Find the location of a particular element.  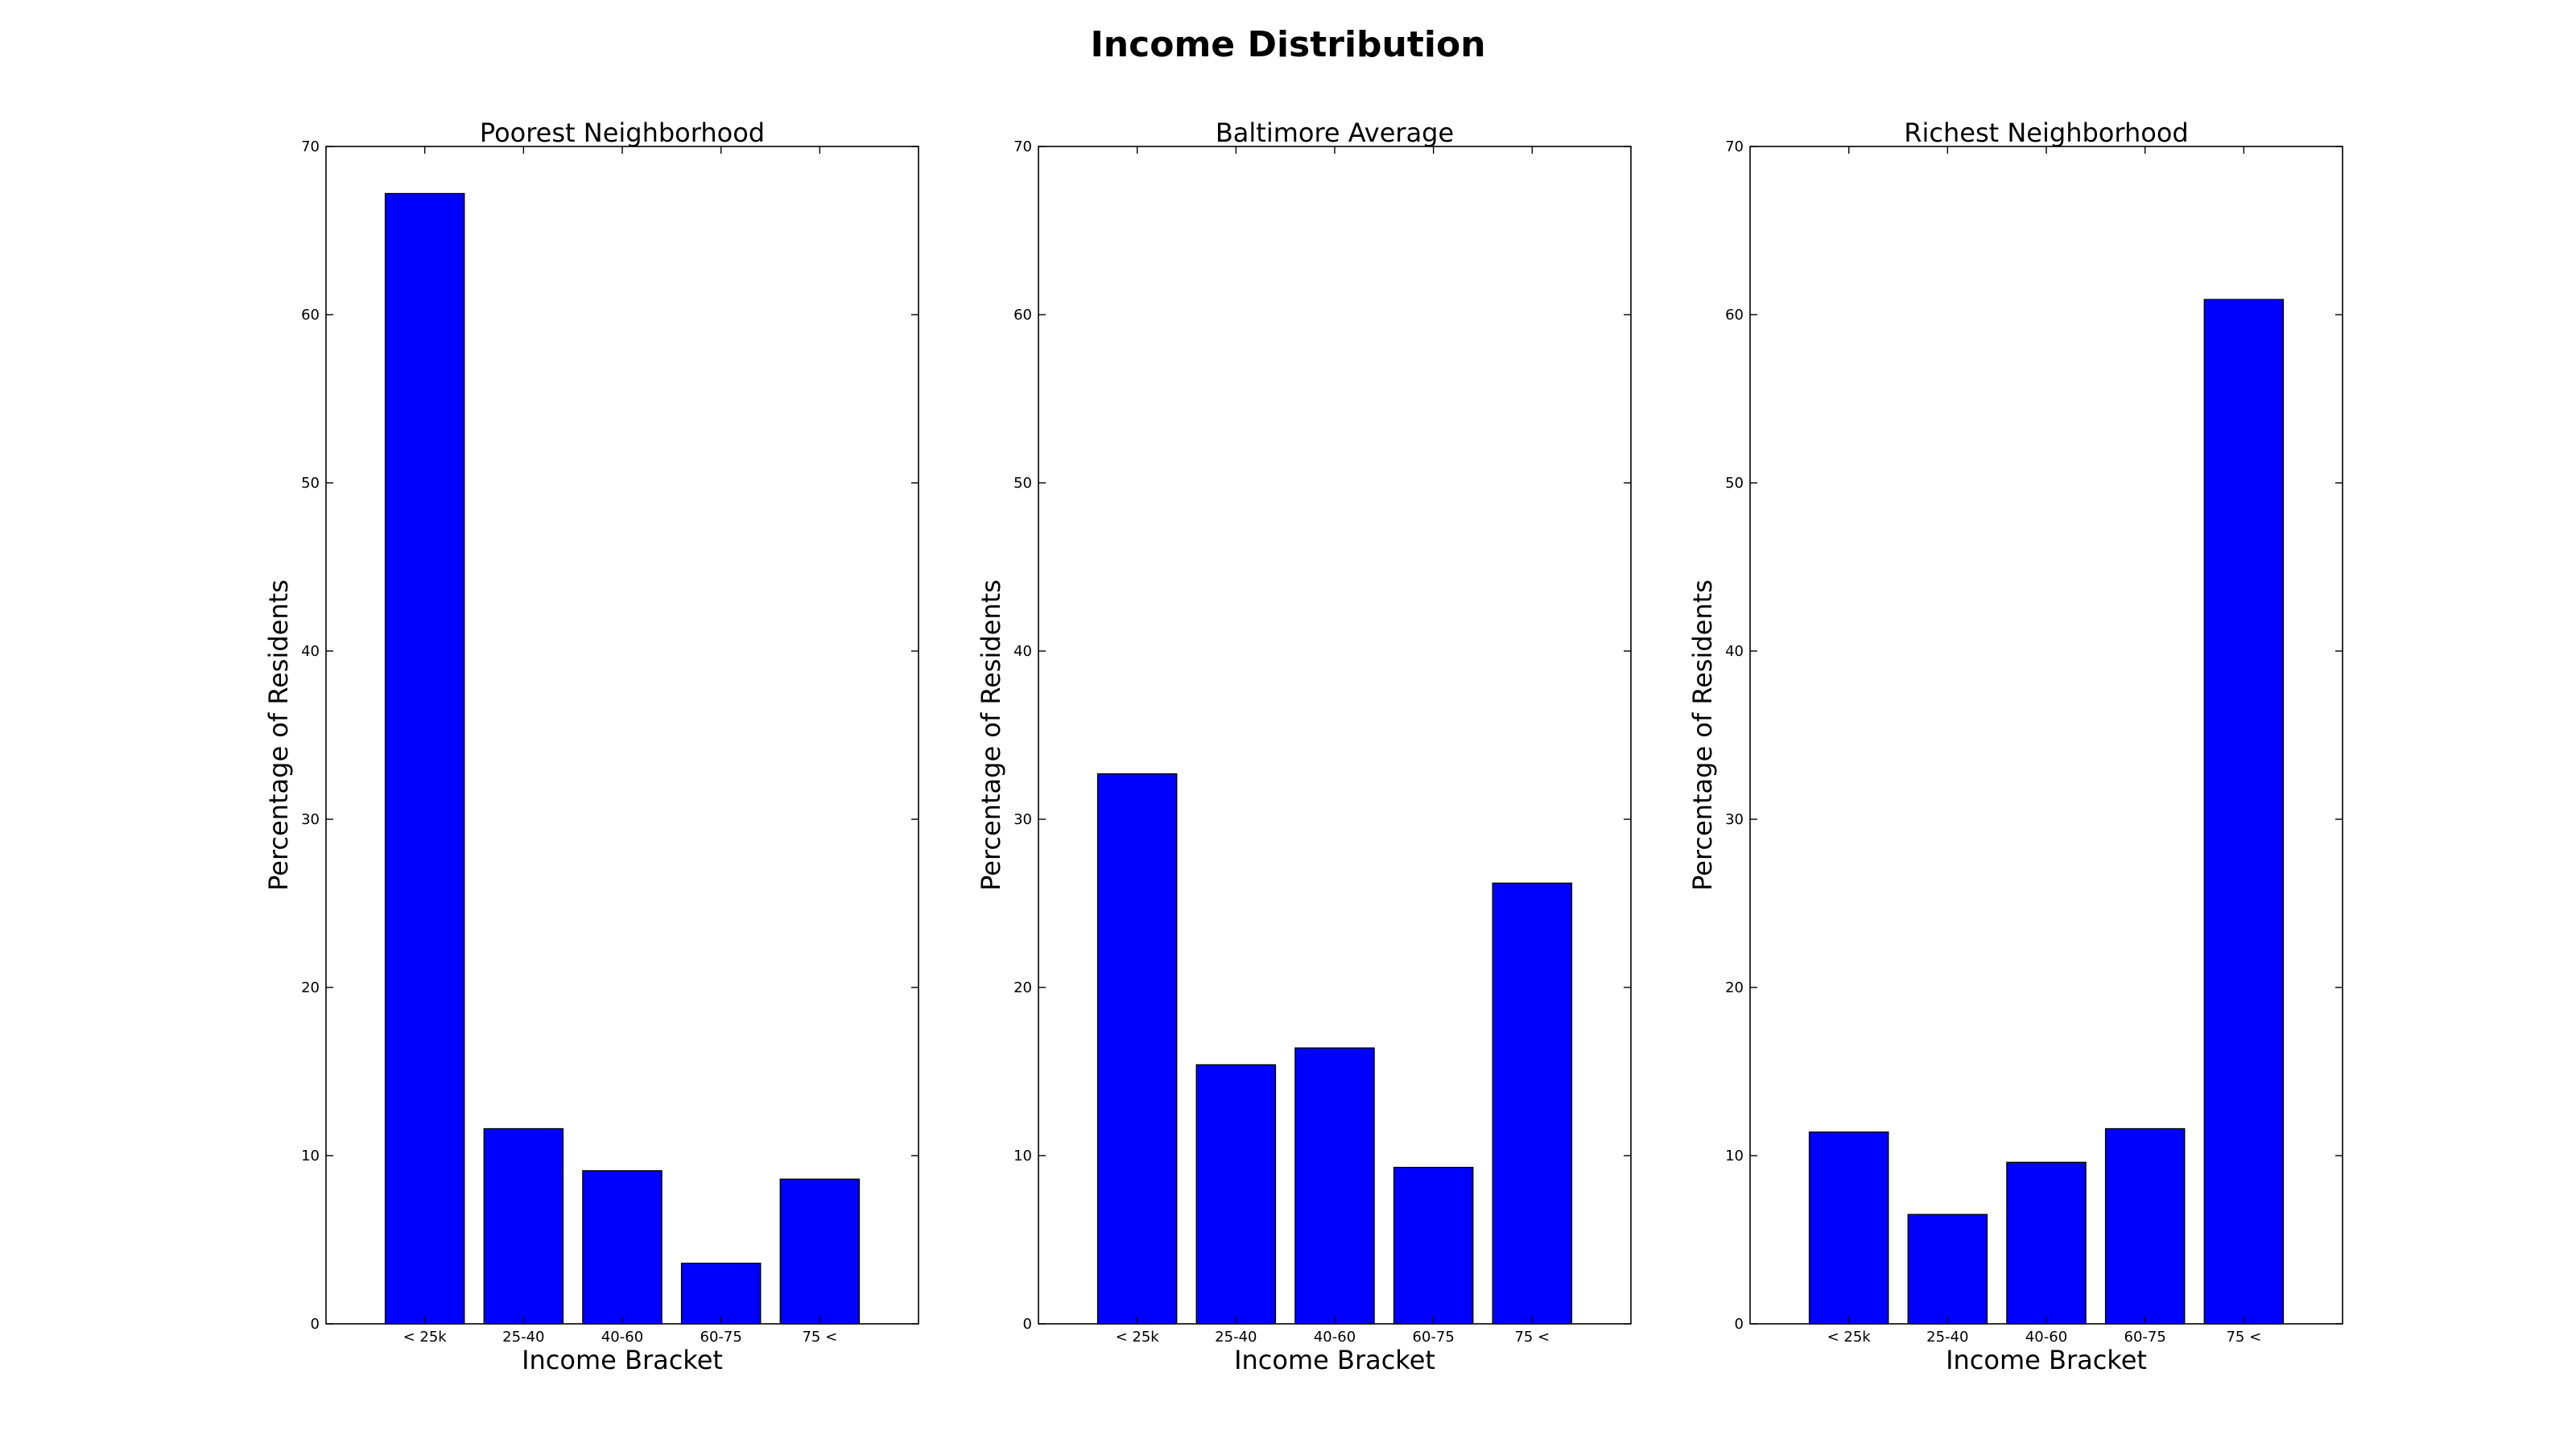

figure-title: Income Distribution is located at coordinates (1287, 44).